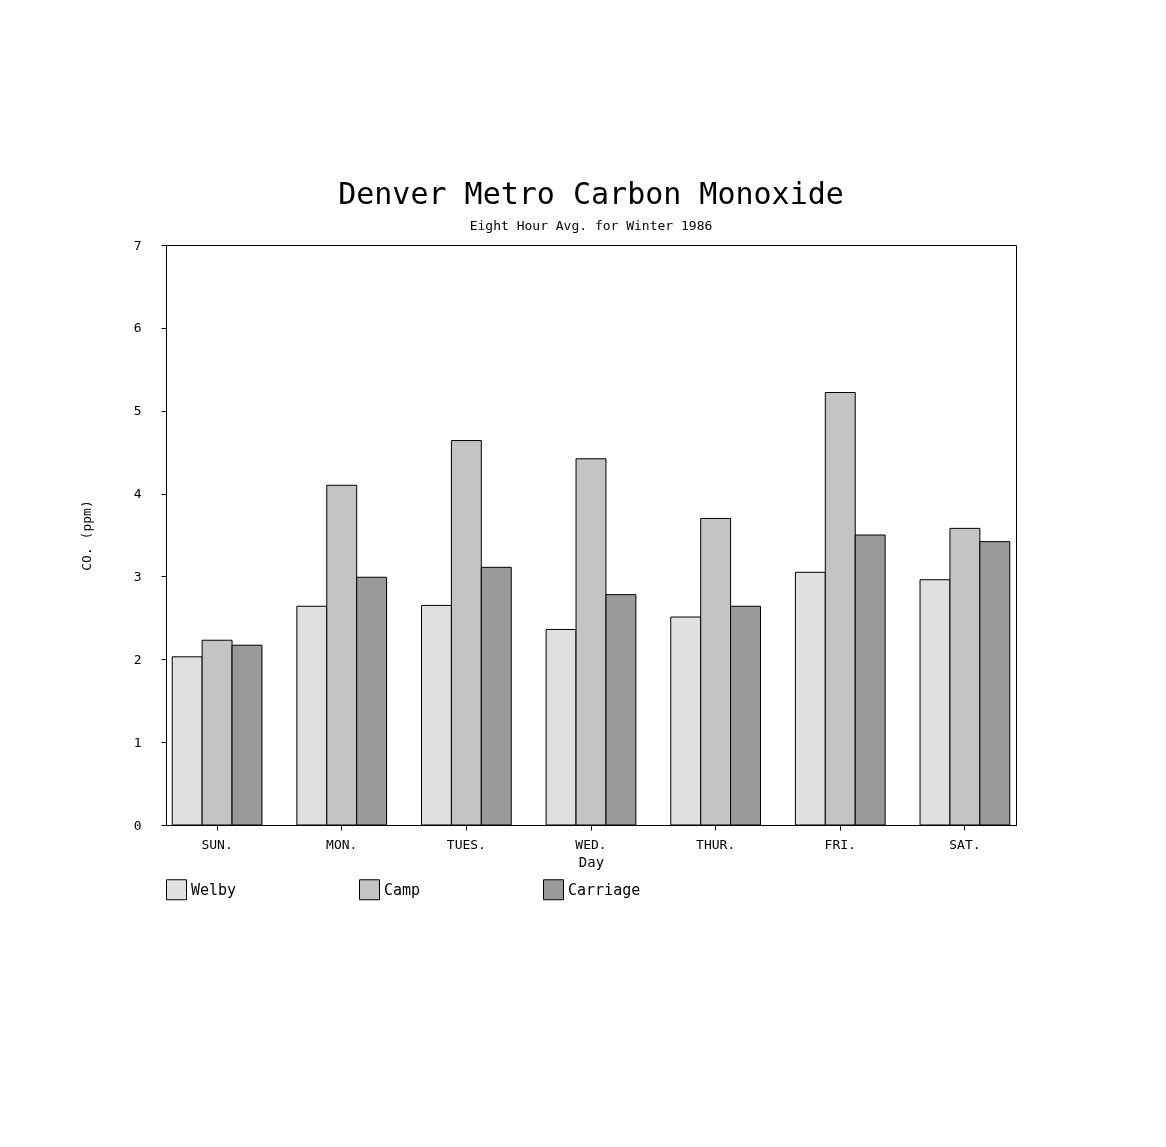  I want to click on x-tick-label: TUES., so click(466, 844).